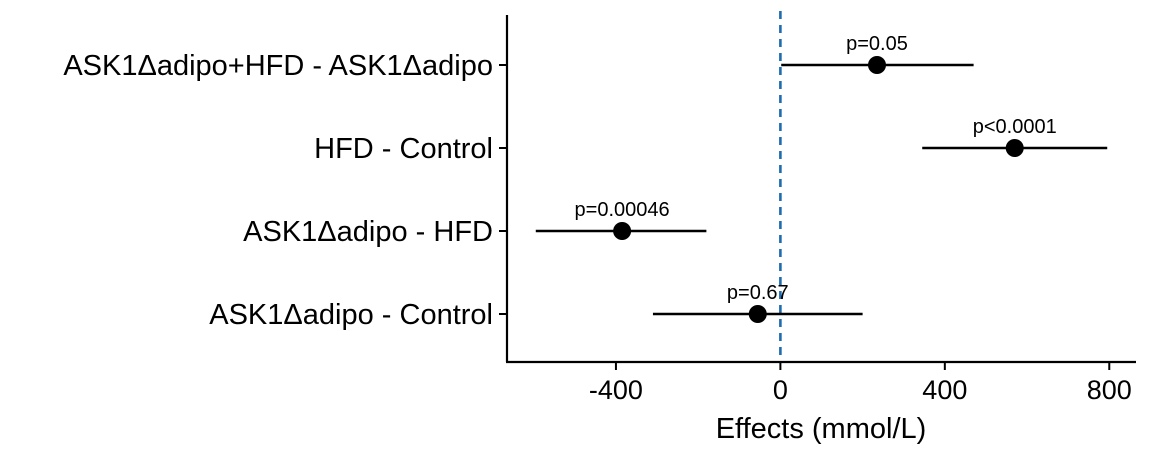 This screenshot has width=1152, height=460. Describe the element at coordinates (368, 232) in the screenshot. I see `comparison-label: ASK1Δadipo - HFD` at that location.